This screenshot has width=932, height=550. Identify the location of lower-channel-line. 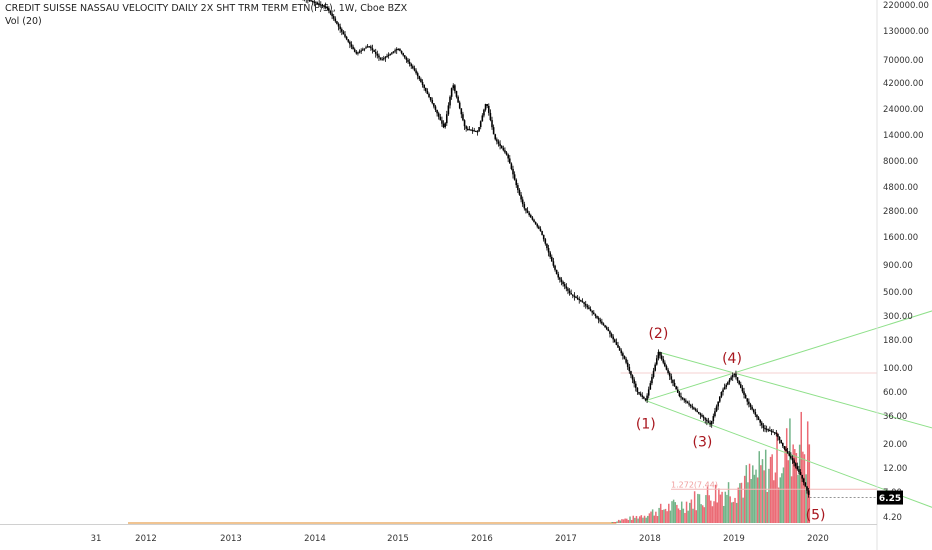
(788, 454).